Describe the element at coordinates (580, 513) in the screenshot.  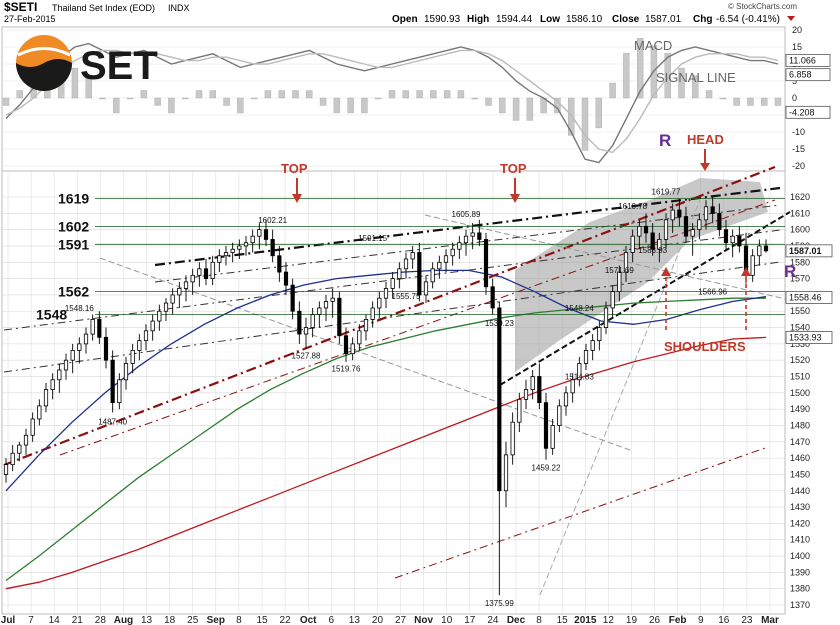
I see `lower-uptrend-line` at that location.